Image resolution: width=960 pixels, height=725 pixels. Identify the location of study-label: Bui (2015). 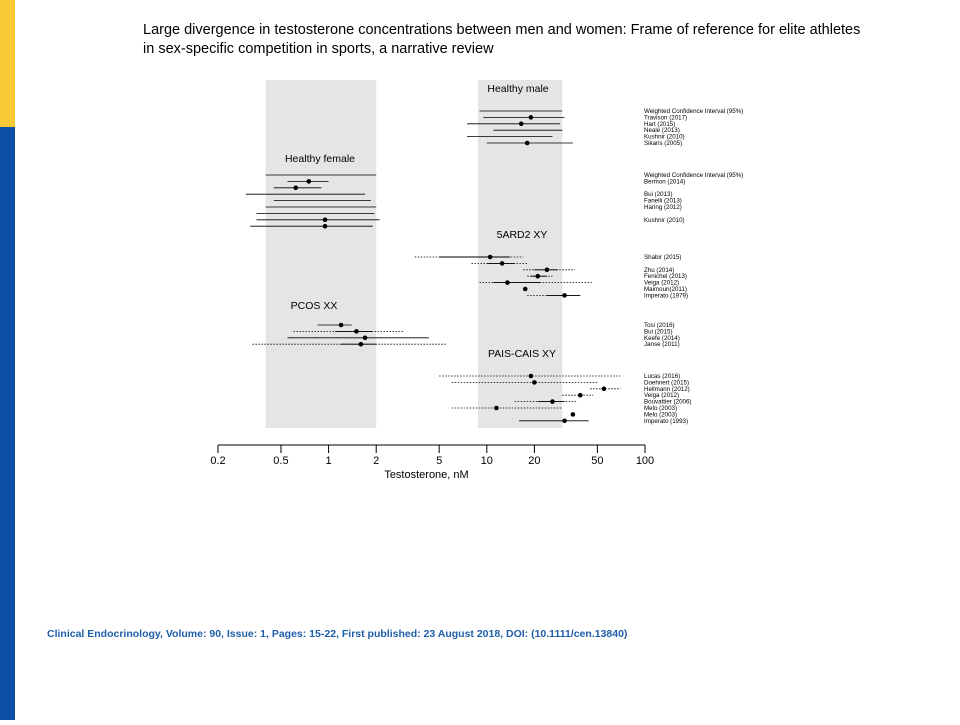
(658, 331).